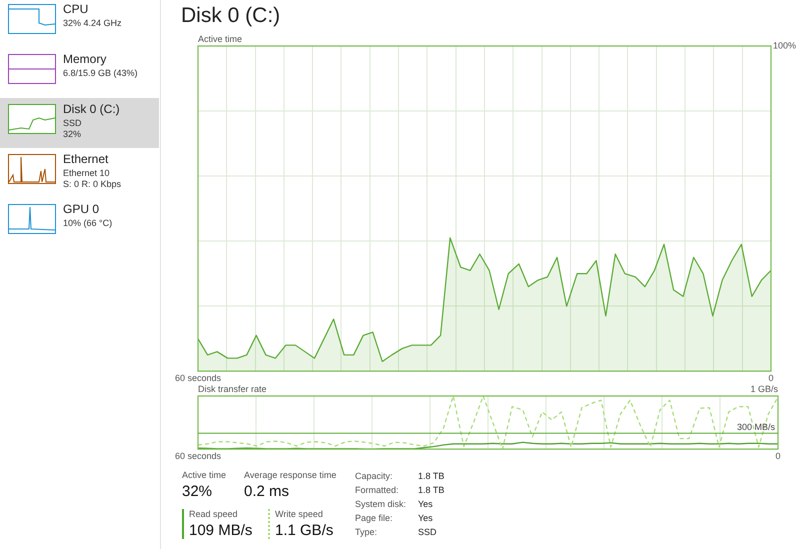 The width and height of the screenshot is (800, 549). I want to click on text: Capacity:, so click(374, 476).